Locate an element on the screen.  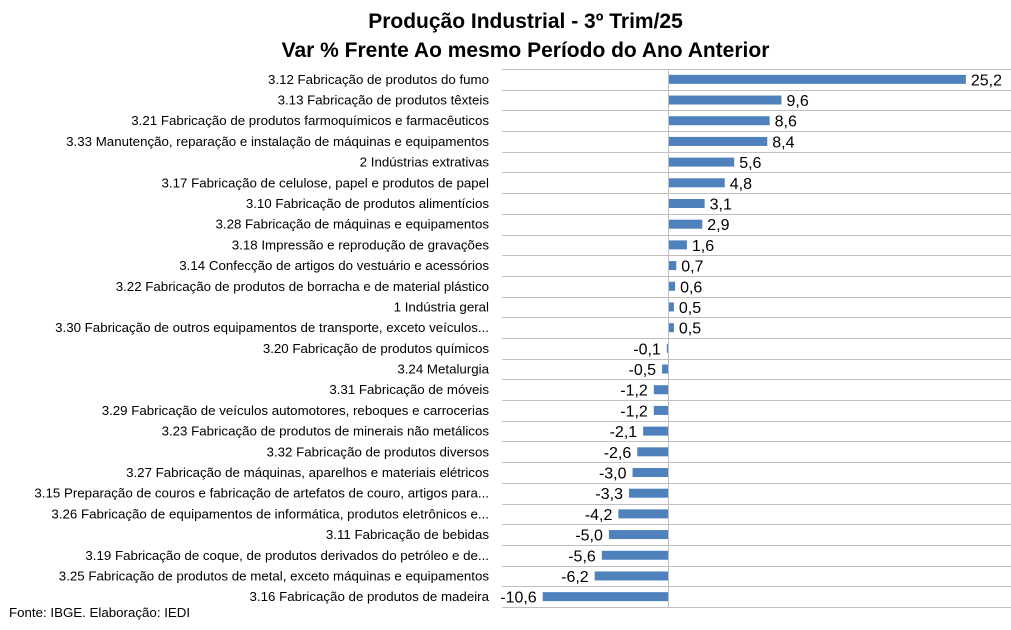
category-label: 1 Indústria geral is located at coordinates (441, 306).